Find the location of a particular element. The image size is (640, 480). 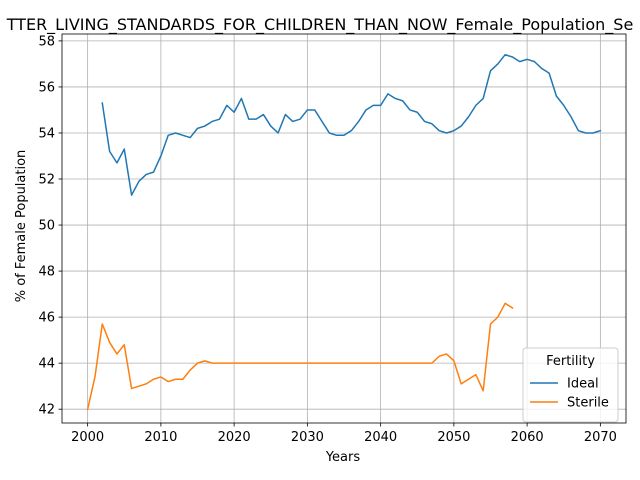

y-tick-label: 44 is located at coordinates (46, 364).